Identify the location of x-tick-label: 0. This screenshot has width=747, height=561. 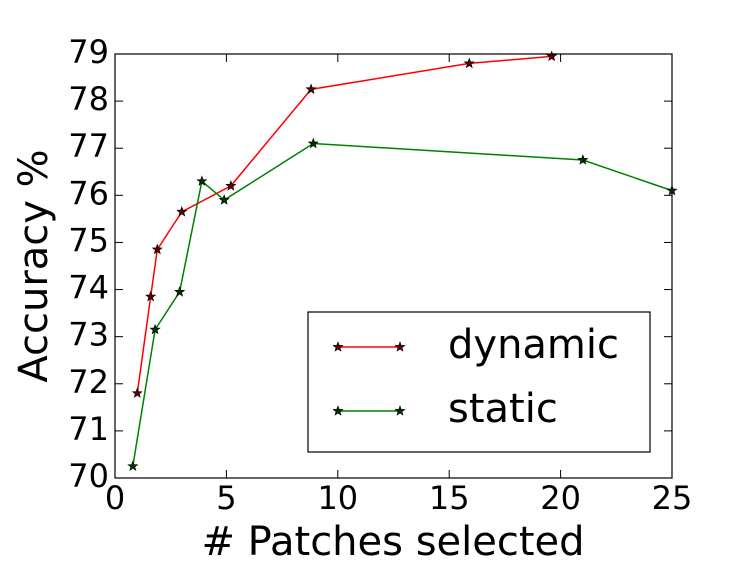
(115, 498).